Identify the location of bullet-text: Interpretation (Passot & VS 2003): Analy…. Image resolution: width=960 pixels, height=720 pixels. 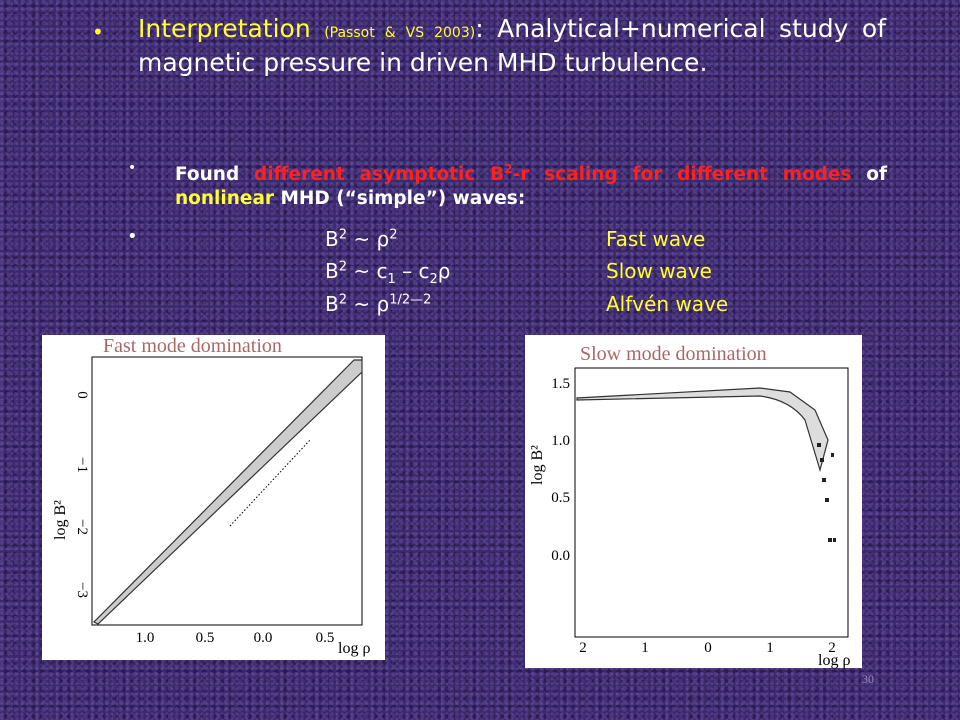
(512, 45).